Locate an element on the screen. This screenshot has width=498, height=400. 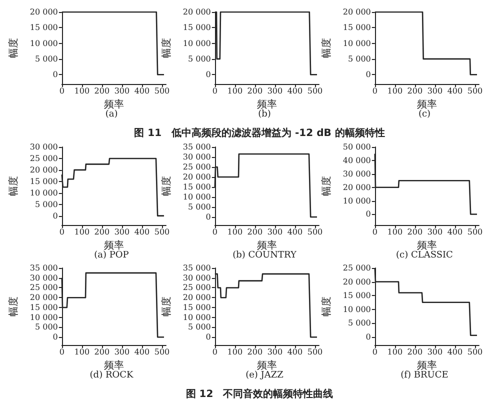
text: (d) ROCK is located at coordinates (112, 375).